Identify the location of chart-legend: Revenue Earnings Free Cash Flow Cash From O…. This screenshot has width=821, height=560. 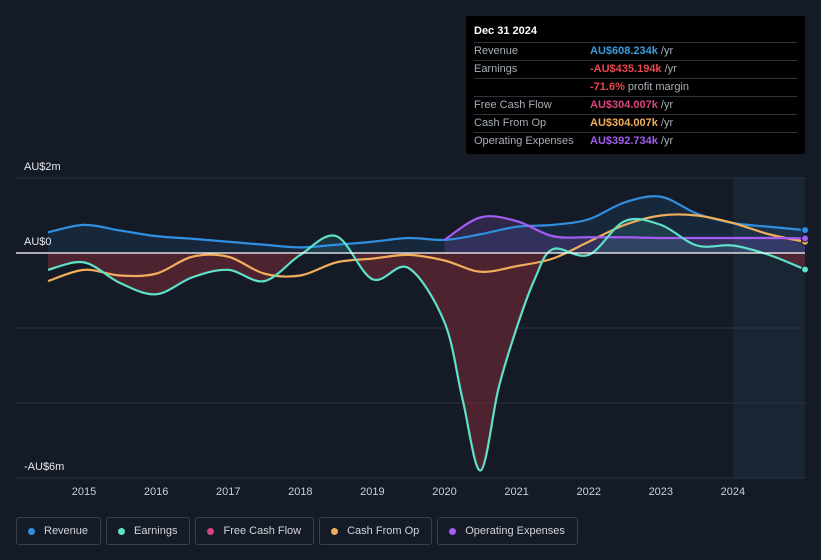
(299, 531).